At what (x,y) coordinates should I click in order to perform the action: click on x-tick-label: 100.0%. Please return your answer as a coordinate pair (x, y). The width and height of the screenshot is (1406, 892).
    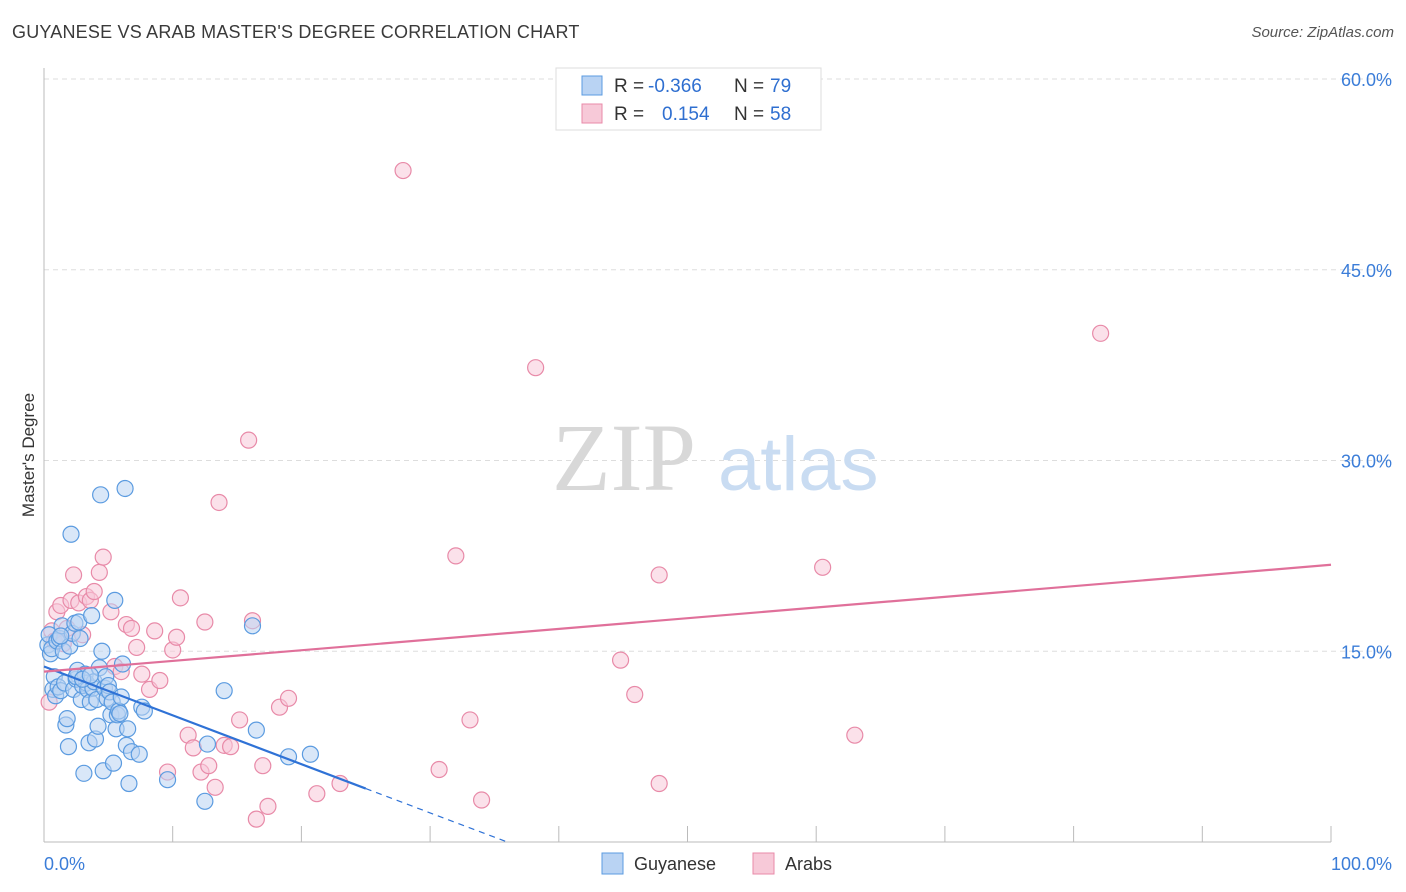
    Looking at the image, I should click on (1361, 864).